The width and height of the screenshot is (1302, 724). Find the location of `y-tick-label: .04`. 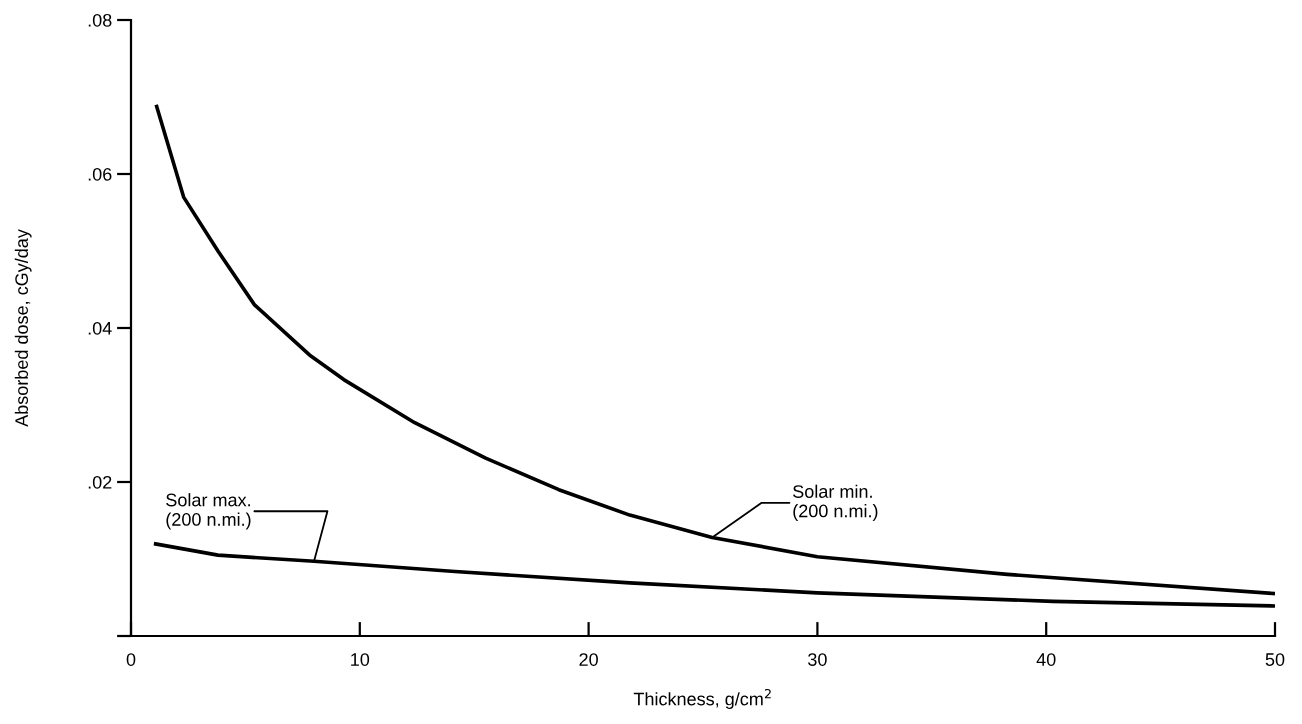

y-tick-label: .04 is located at coordinates (100, 328).